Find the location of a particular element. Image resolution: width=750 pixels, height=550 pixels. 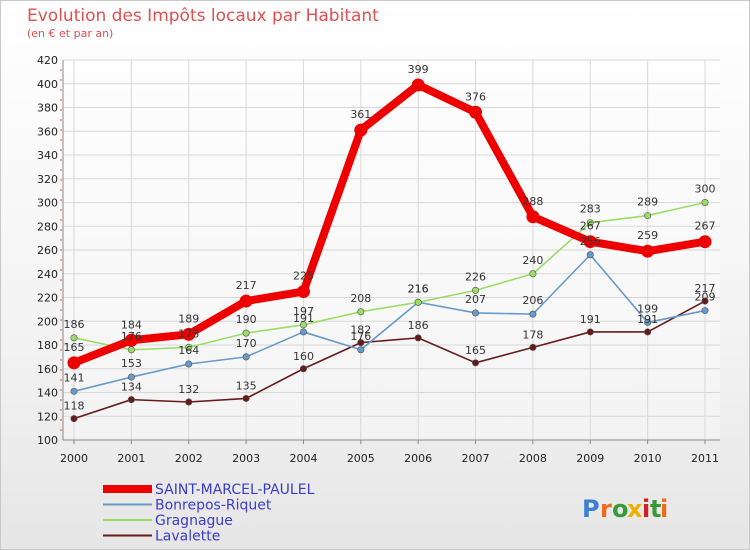

data-label: 216 is located at coordinates (418, 288).